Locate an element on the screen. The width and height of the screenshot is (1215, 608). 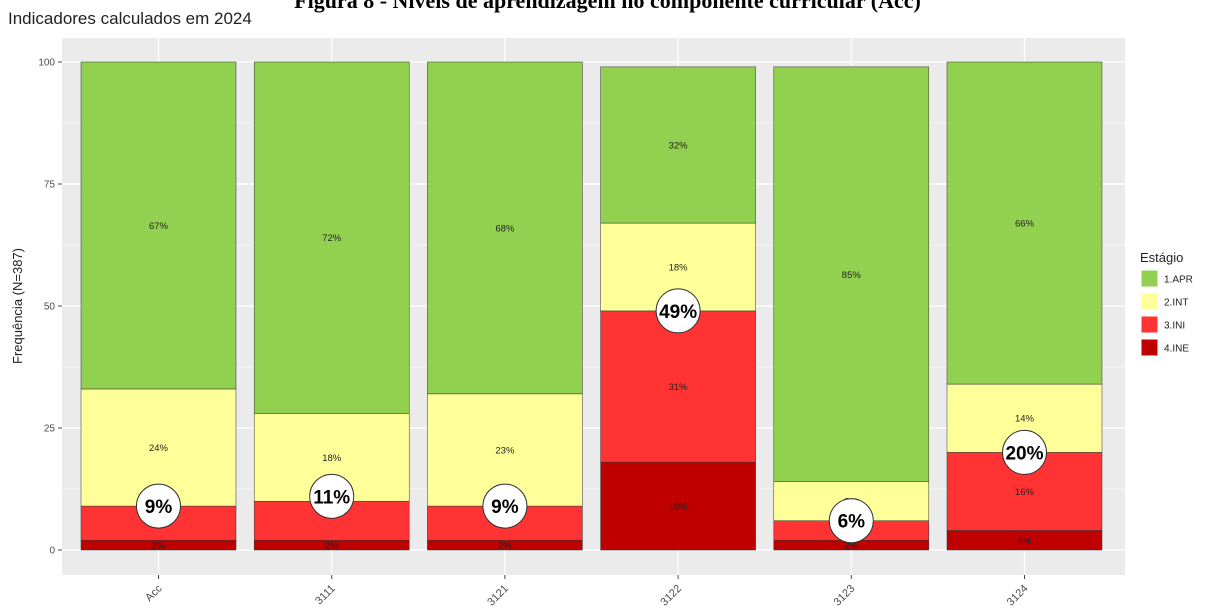
x-tick-label: Acc is located at coordinates (154, 593).